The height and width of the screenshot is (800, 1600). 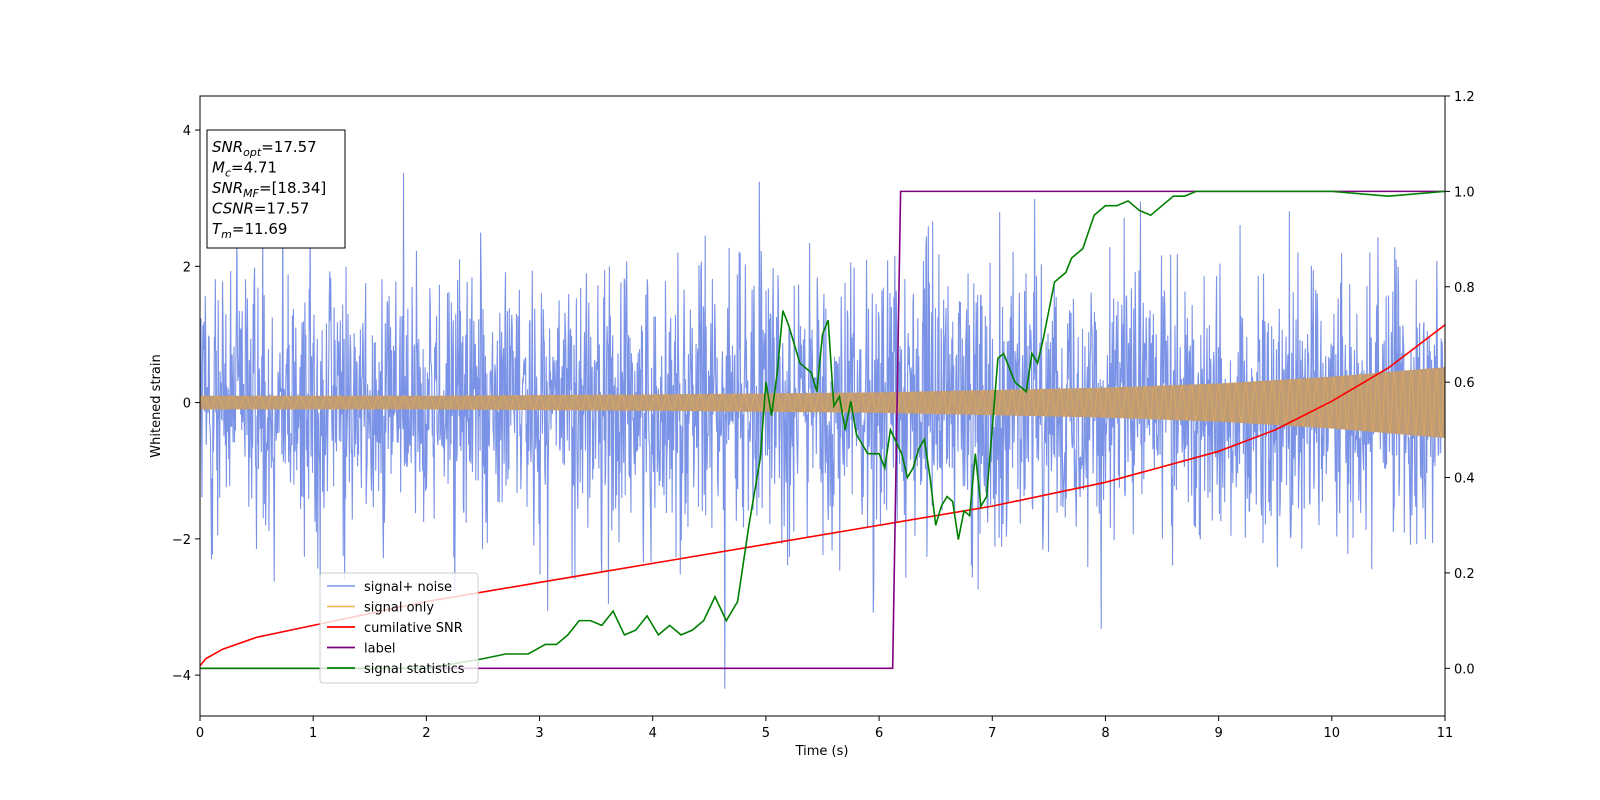 I want to click on info-line: SNRMF=[18.34], so click(x=269, y=189).